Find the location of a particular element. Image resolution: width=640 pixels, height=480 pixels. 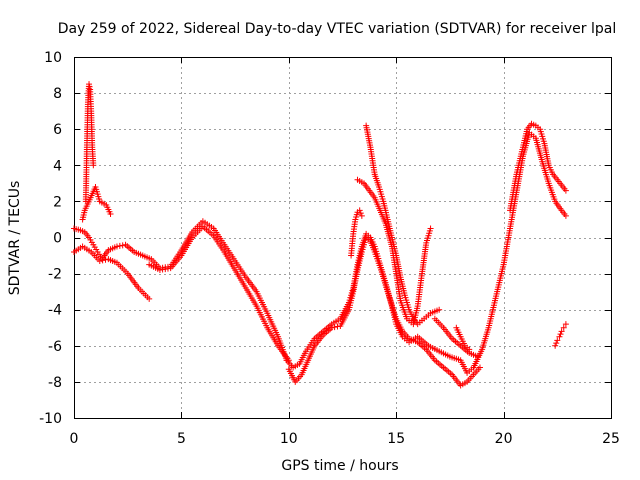

y-tick-label: 4 is located at coordinates (57, 166).